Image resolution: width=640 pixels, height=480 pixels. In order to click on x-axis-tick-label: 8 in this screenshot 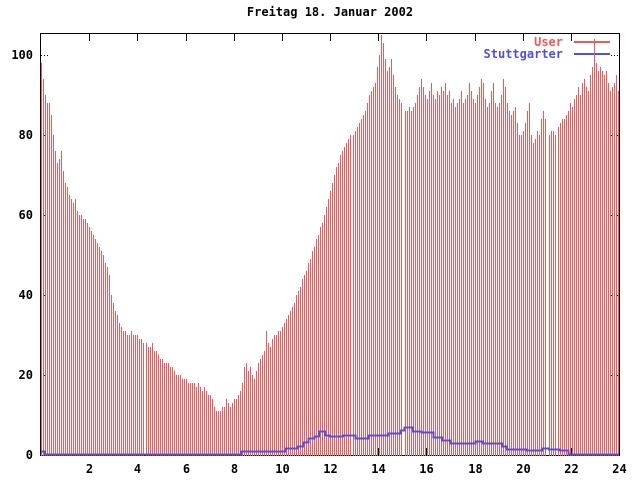, I will do `click(234, 469)`.